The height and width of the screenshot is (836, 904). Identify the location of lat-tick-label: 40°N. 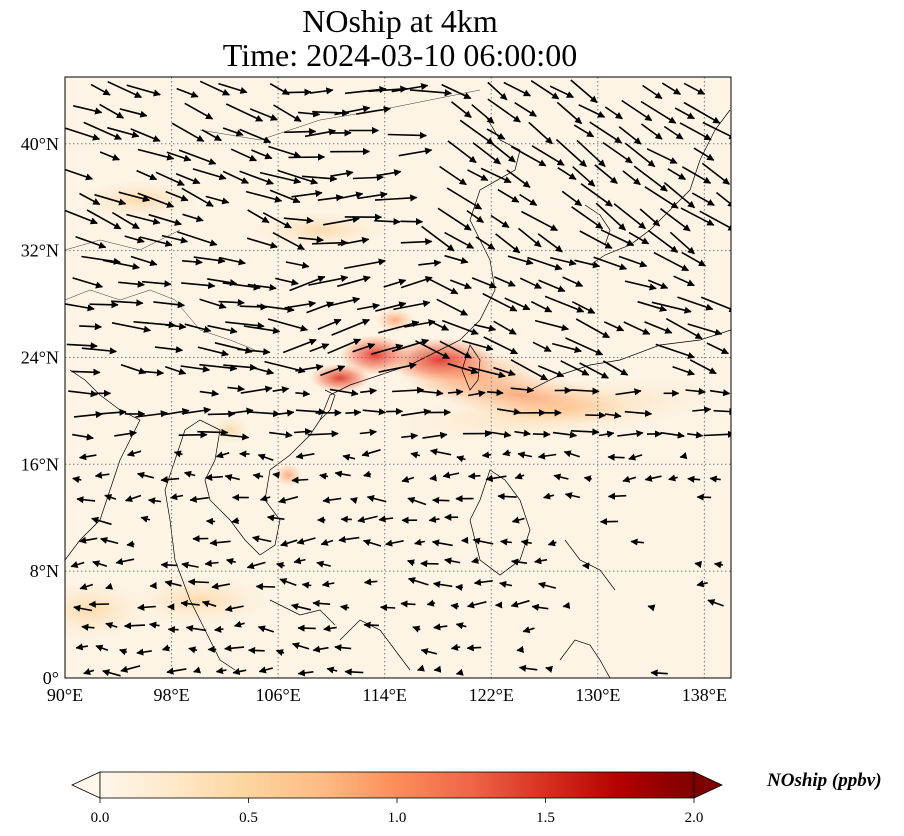
(40, 144).